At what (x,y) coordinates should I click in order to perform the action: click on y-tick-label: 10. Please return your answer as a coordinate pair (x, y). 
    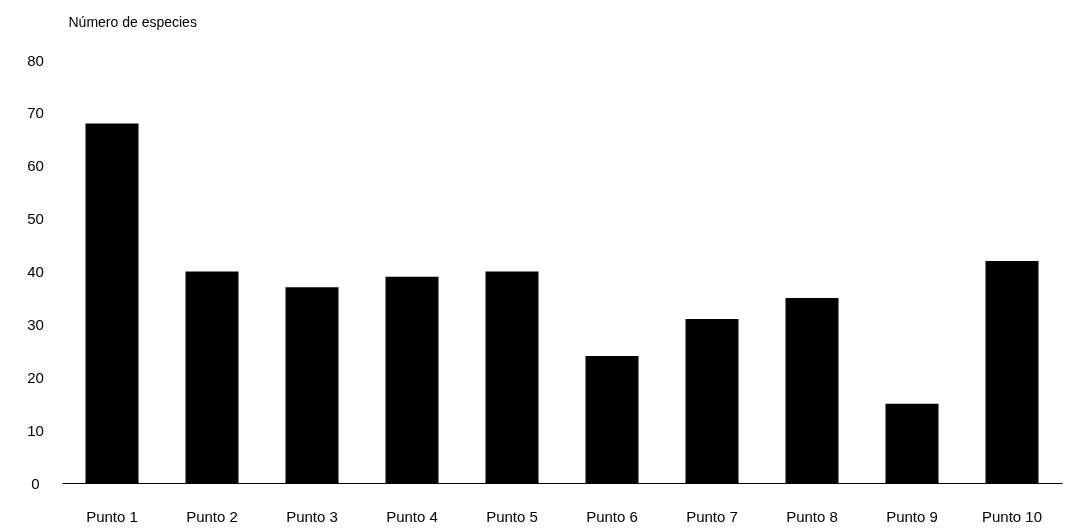
    Looking at the image, I should click on (35, 430).